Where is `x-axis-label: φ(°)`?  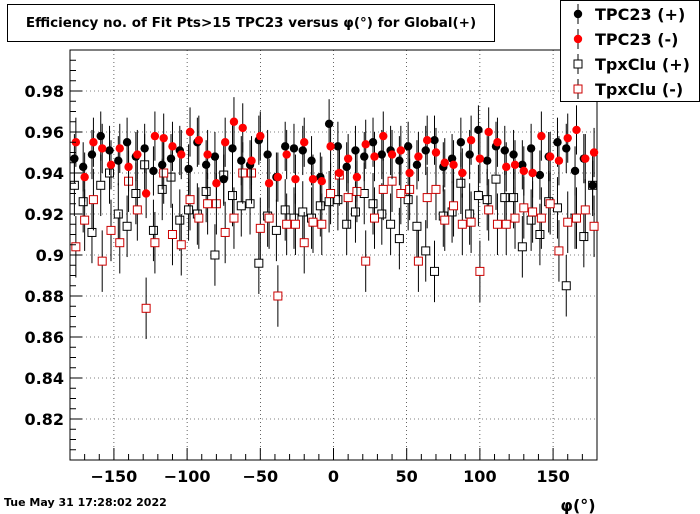 x-axis-label: φ(°) is located at coordinates (577, 505).